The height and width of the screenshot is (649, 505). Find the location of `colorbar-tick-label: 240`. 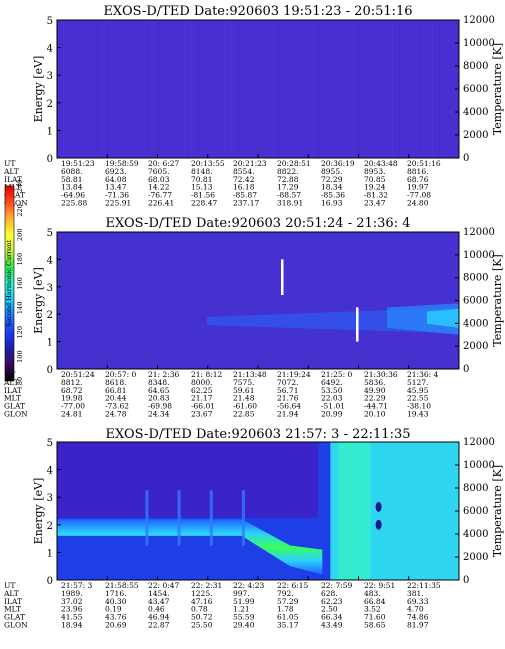

colorbar-tick-label: 240 is located at coordinates (20, 186).